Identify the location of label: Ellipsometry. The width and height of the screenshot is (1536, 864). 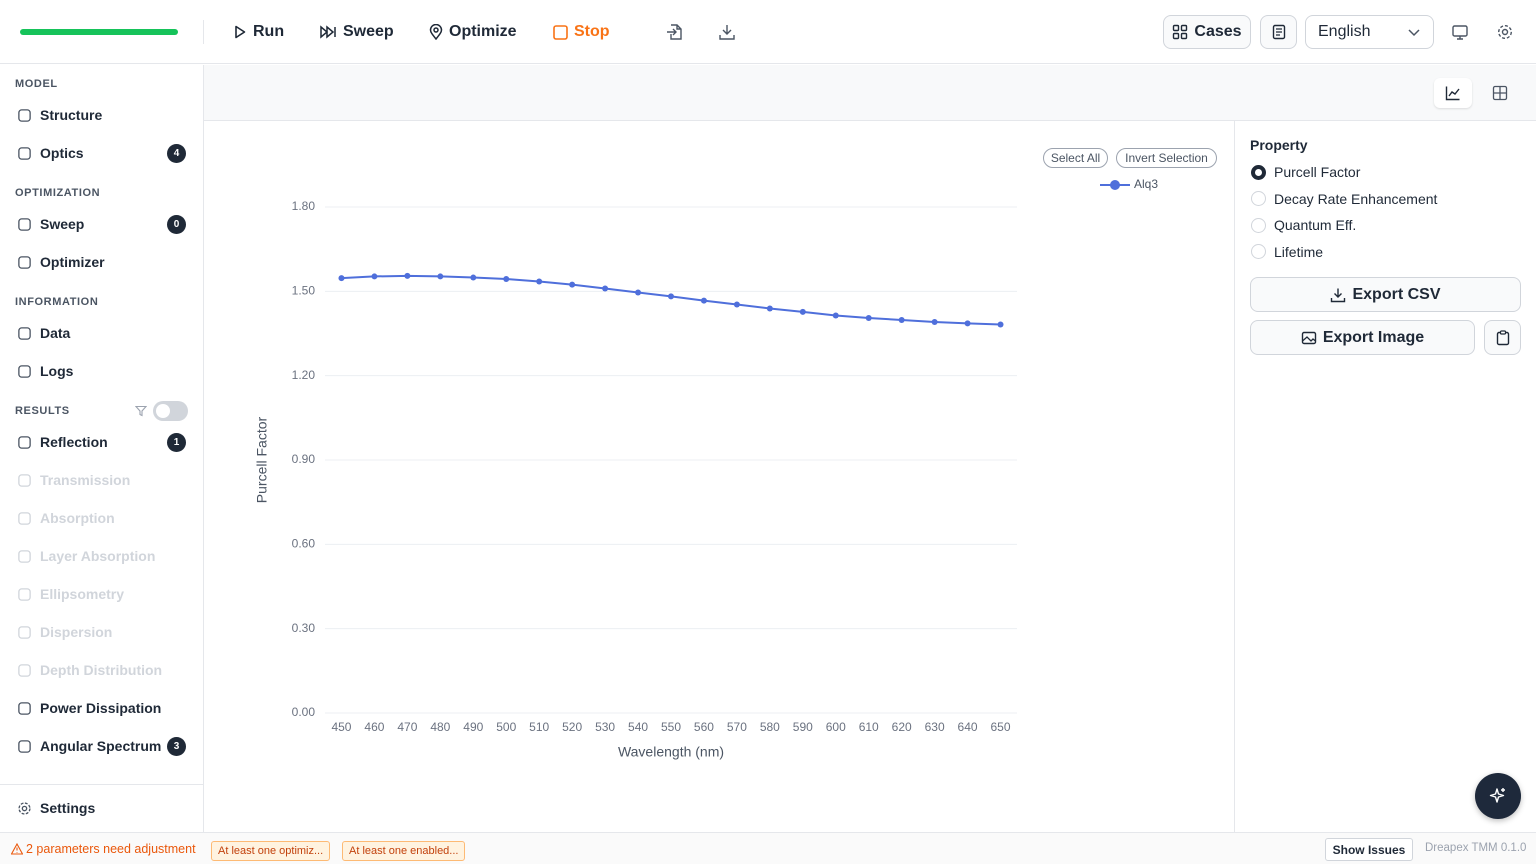
(82, 594).